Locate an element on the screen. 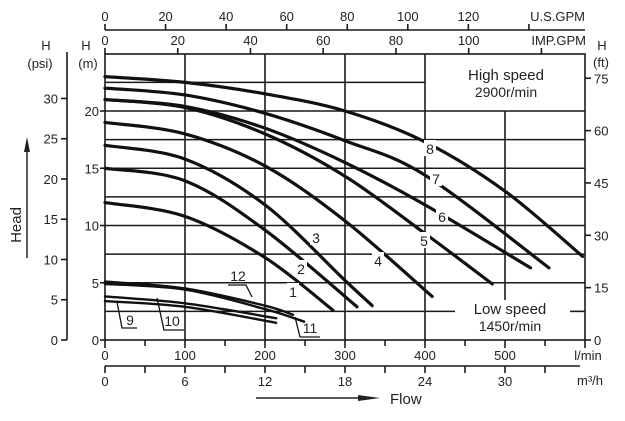 The width and height of the screenshot is (625, 421). us-gpm-tick-label: 0 is located at coordinates (104, 16).